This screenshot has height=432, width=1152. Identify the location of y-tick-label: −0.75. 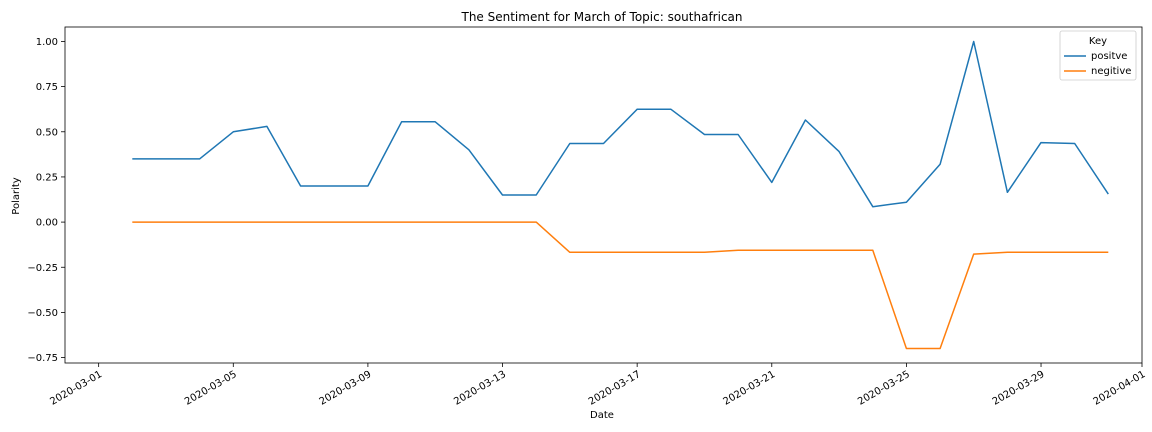
(42, 358).